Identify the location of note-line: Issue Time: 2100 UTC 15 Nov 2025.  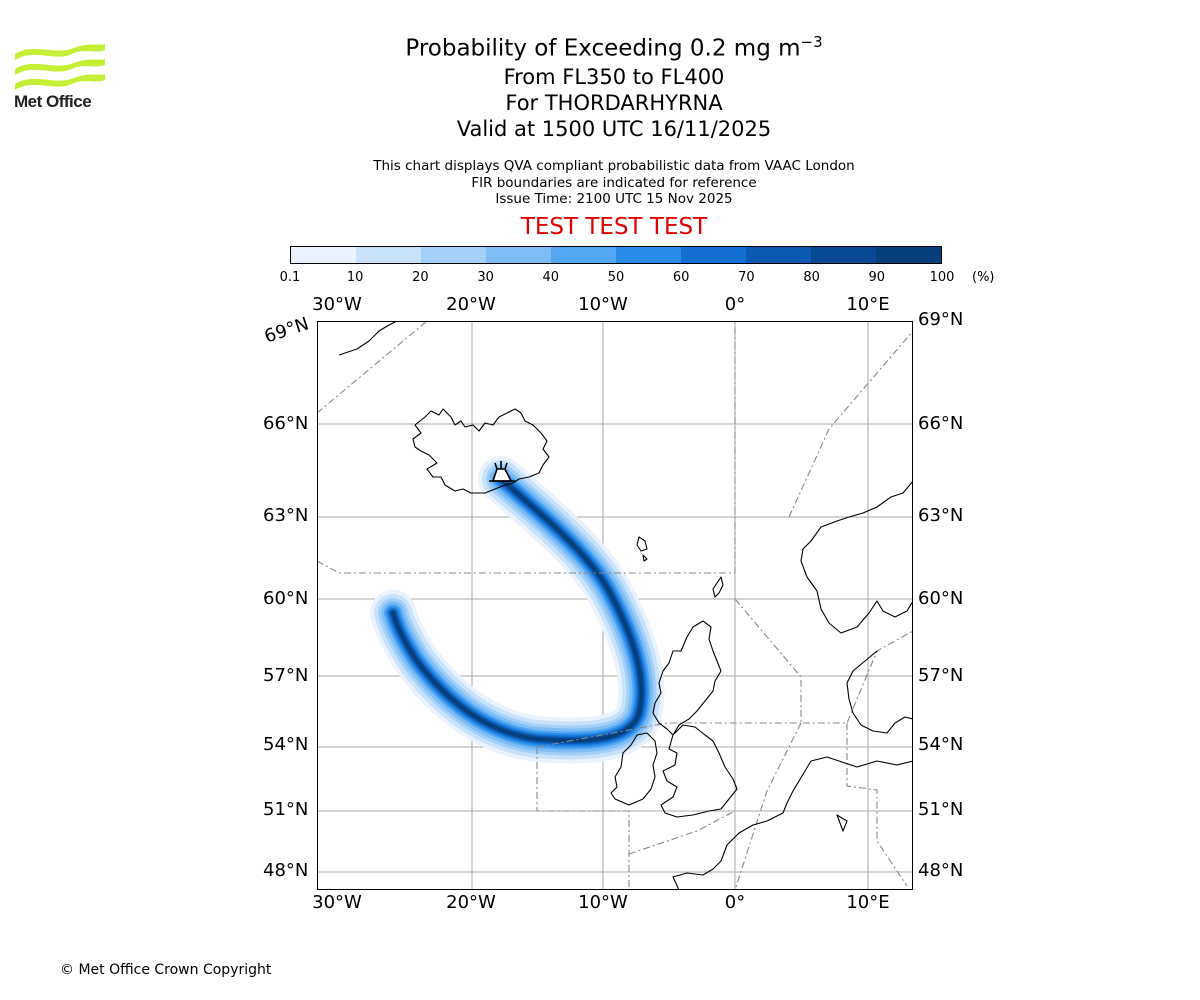
(614, 199).